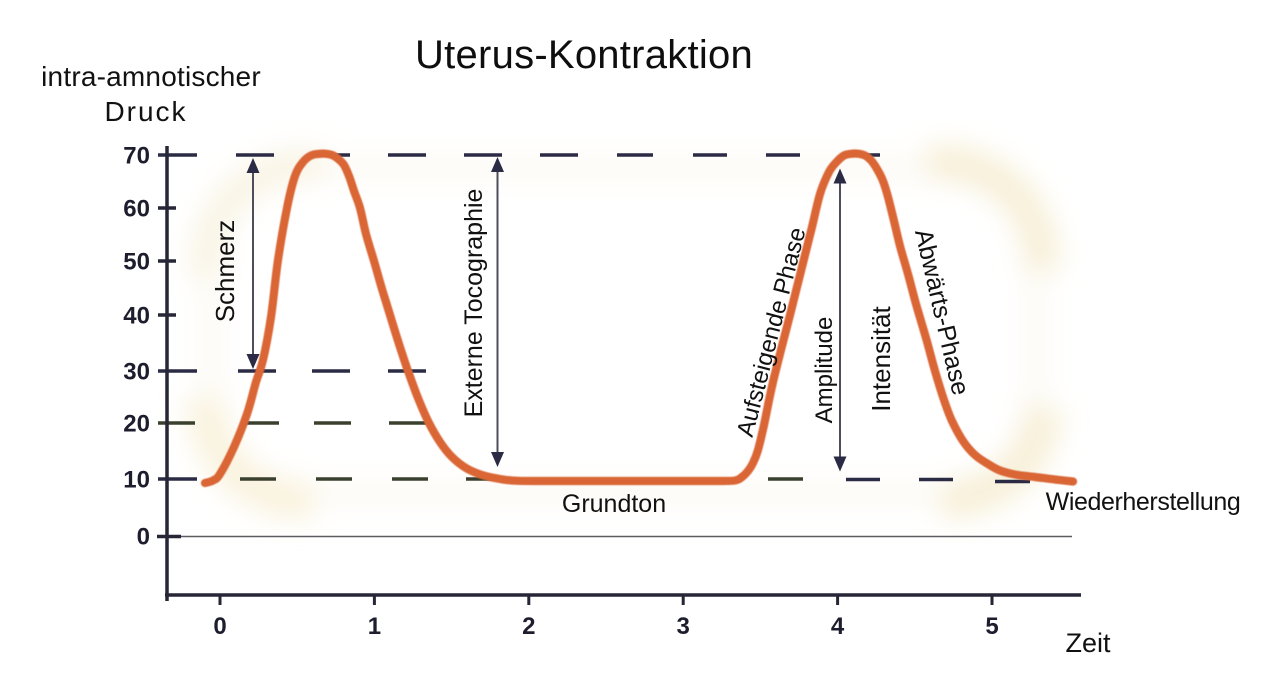 The width and height of the screenshot is (1273, 696). Describe the element at coordinates (136, 209) in the screenshot. I see `svg-text: 60` at that location.